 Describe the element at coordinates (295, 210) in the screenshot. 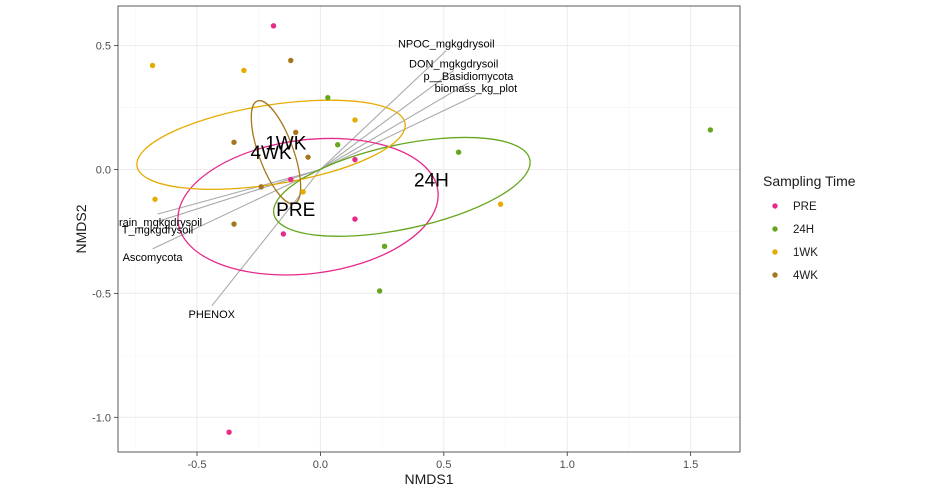

I see `group-label-pre: PRE` at that location.